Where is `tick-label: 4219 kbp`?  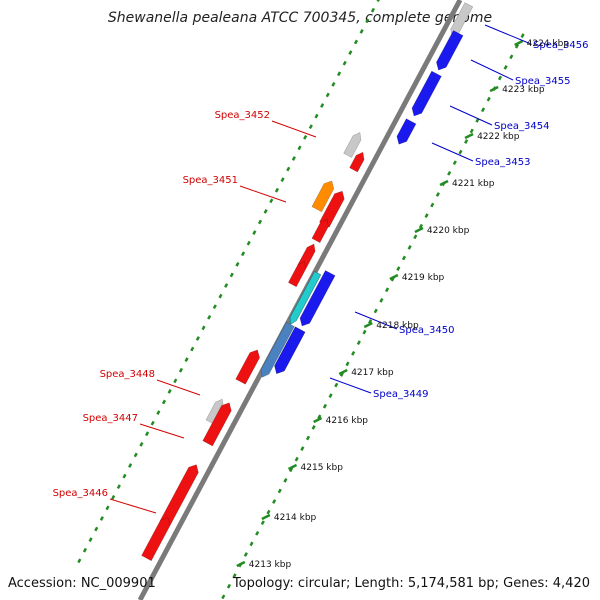
tick-label: 4219 kbp is located at coordinates (423, 278).